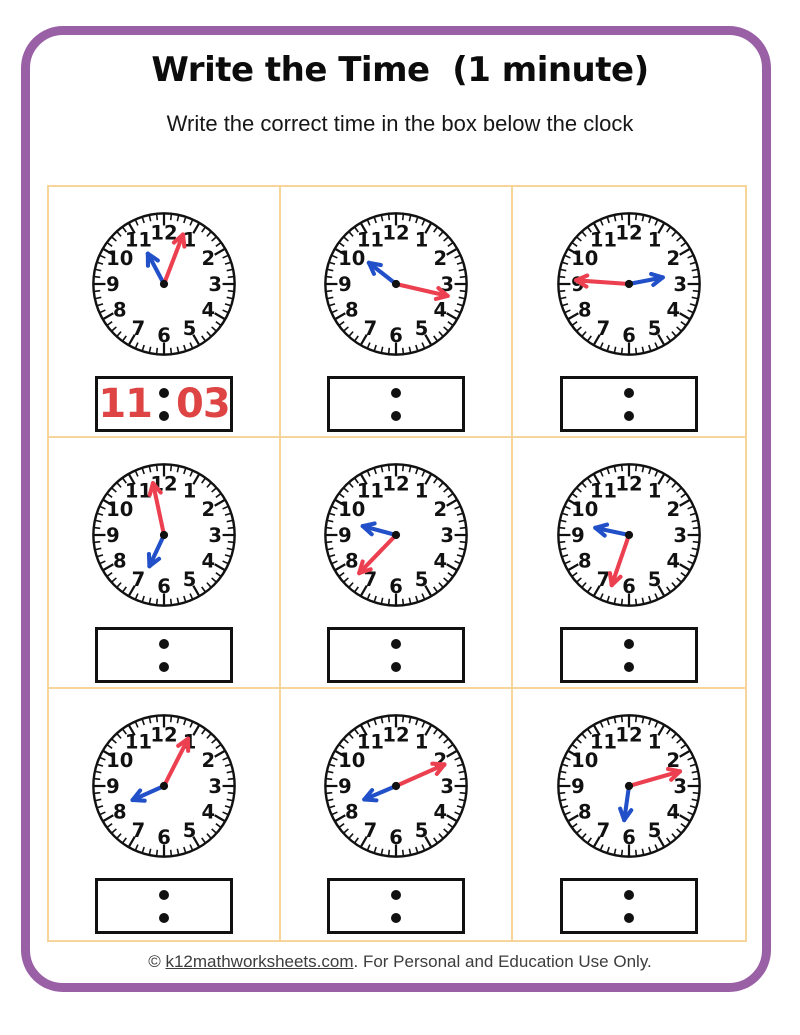  I want to click on dial-number-3: 3, so click(447, 786).